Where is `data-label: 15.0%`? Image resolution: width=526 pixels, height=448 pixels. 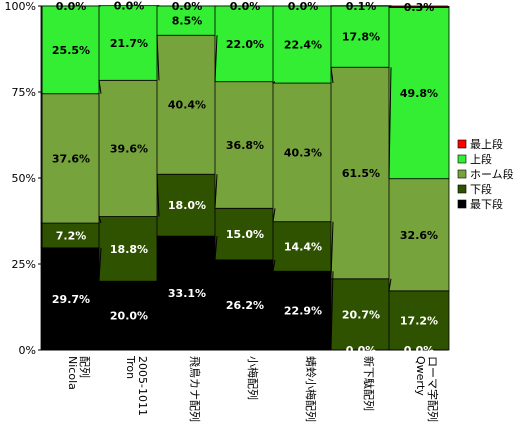
data-label: 15.0% is located at coordinates (245, 234).